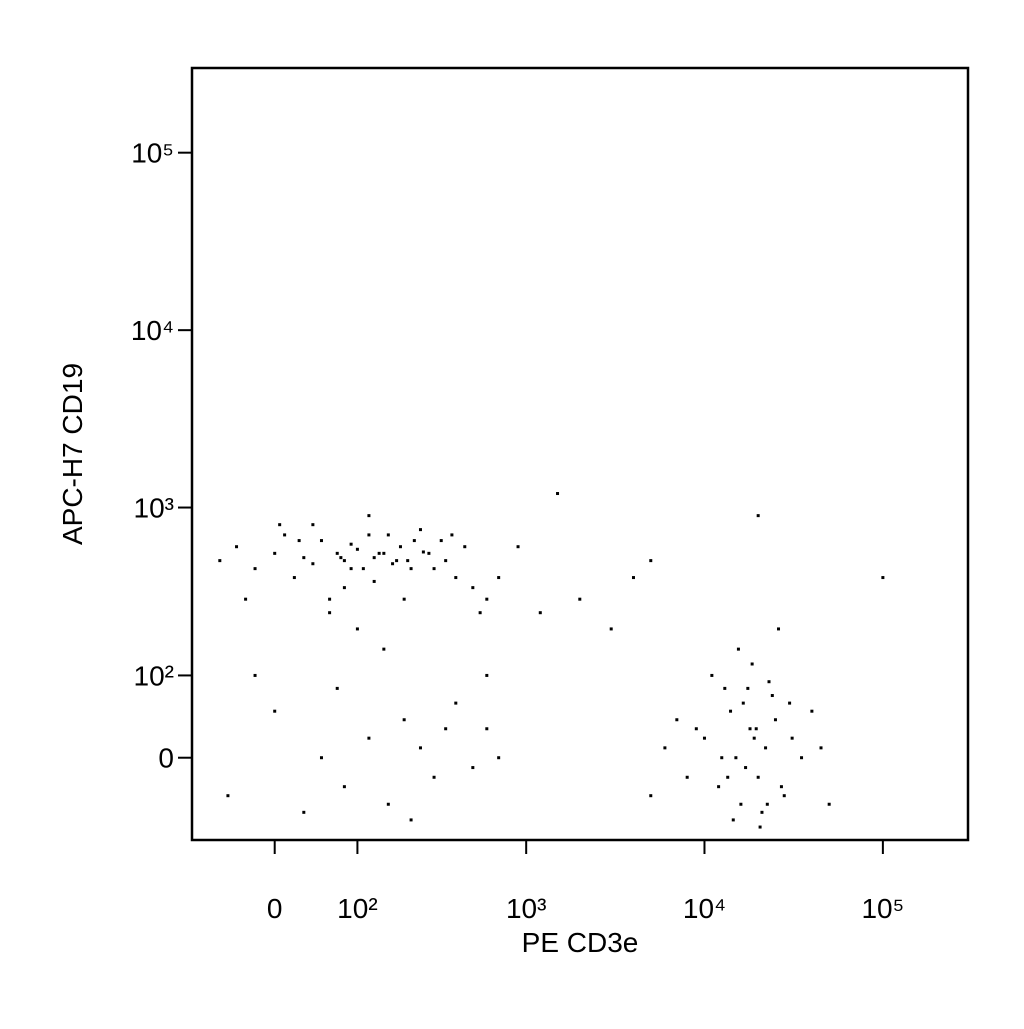  I want to click on x-tick-label: 10⁴, so click(704, 908).